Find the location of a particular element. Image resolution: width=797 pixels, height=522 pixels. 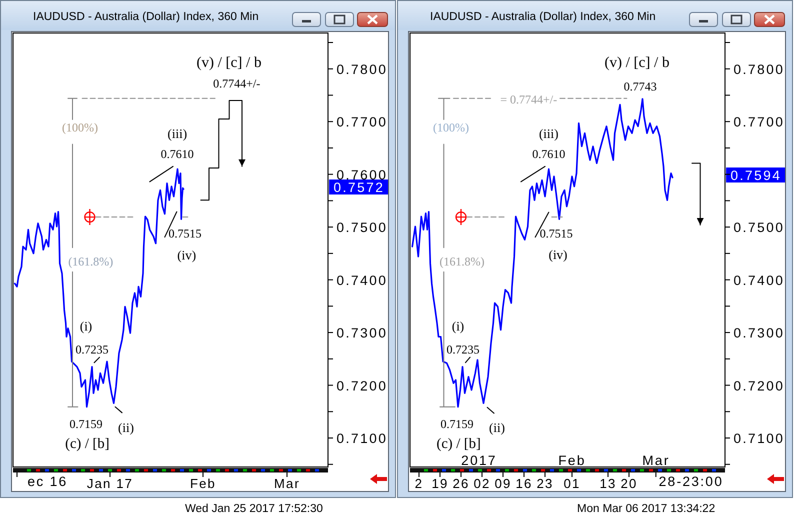

x-tick-label: 26 is located at coordinates (461, 483).